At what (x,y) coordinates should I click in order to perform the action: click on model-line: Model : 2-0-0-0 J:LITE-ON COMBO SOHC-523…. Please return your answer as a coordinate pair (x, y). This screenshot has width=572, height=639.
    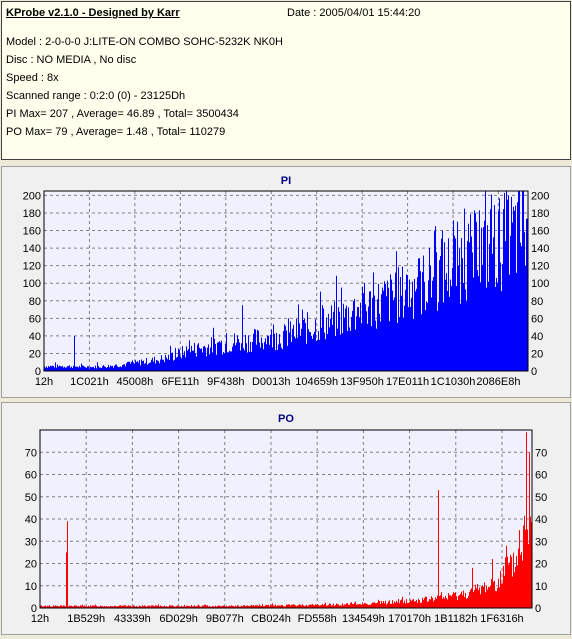
    Looking at the image, I should click on (144, 42).